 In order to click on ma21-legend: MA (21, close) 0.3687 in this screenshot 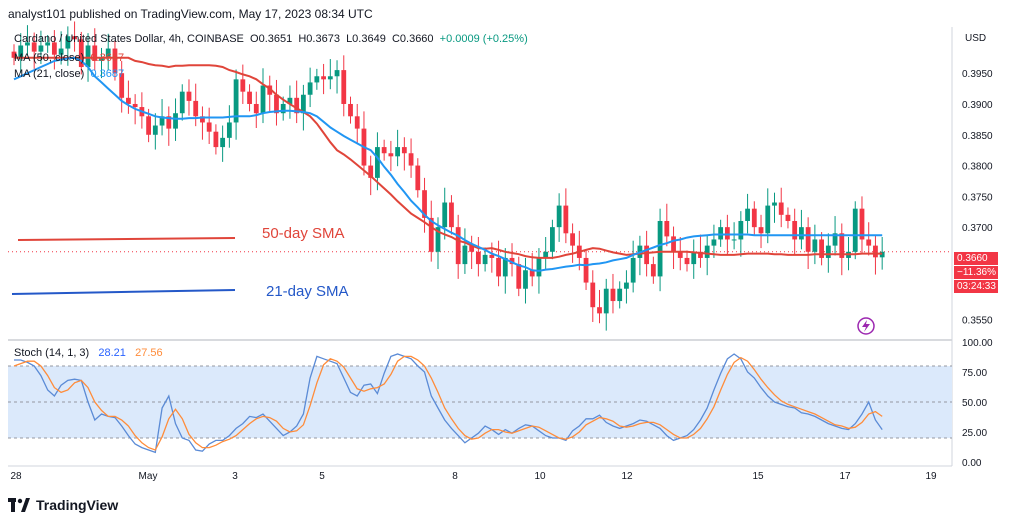, I will do `click(69, 74)`.